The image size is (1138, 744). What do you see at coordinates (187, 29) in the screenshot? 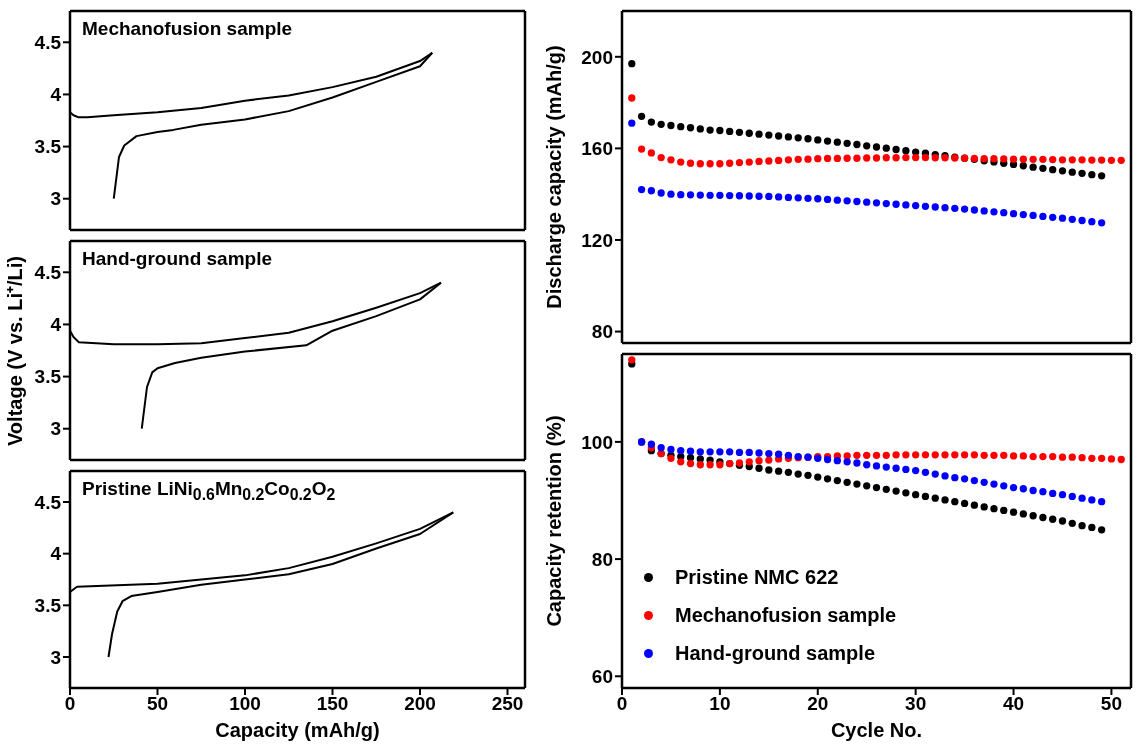
I see `chart-title: Mechanofusion sample` at bounding box center [187, 29].